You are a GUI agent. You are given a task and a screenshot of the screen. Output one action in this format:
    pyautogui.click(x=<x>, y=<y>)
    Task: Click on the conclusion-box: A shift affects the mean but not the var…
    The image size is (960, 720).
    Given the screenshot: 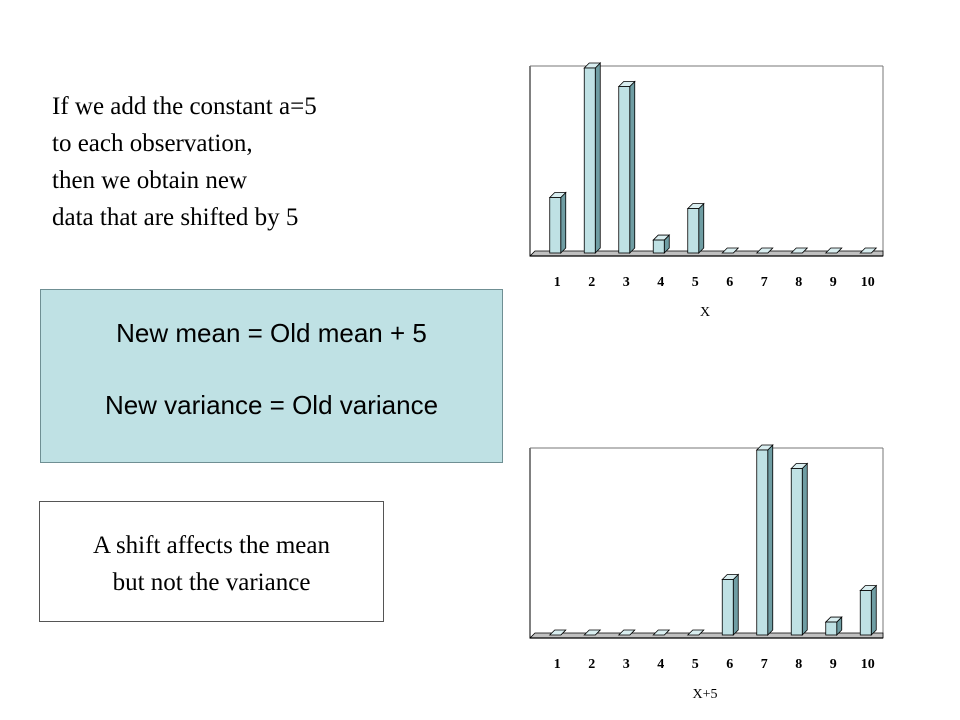 What is the action you would take?
    pyautogui.click(x=211, y=561)
    